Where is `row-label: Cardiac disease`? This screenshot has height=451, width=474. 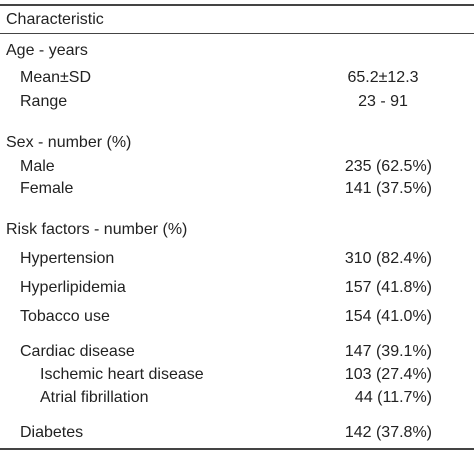 row-label: Cardiac disease is located at coordinates (77, 351).